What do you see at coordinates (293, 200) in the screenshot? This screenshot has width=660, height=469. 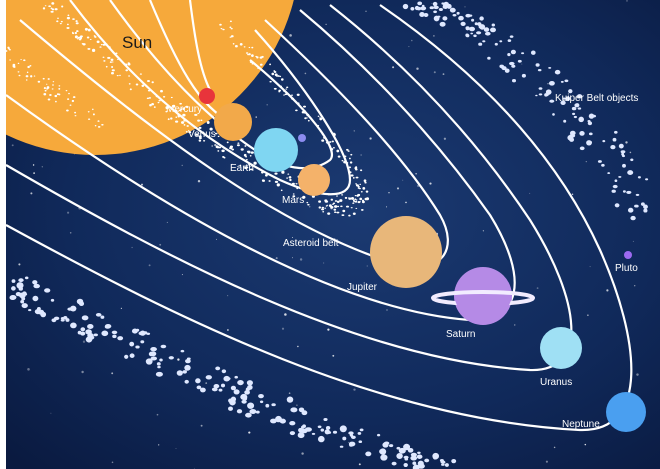 I see `mars-label: Mars` at bounding box center [293, 200].